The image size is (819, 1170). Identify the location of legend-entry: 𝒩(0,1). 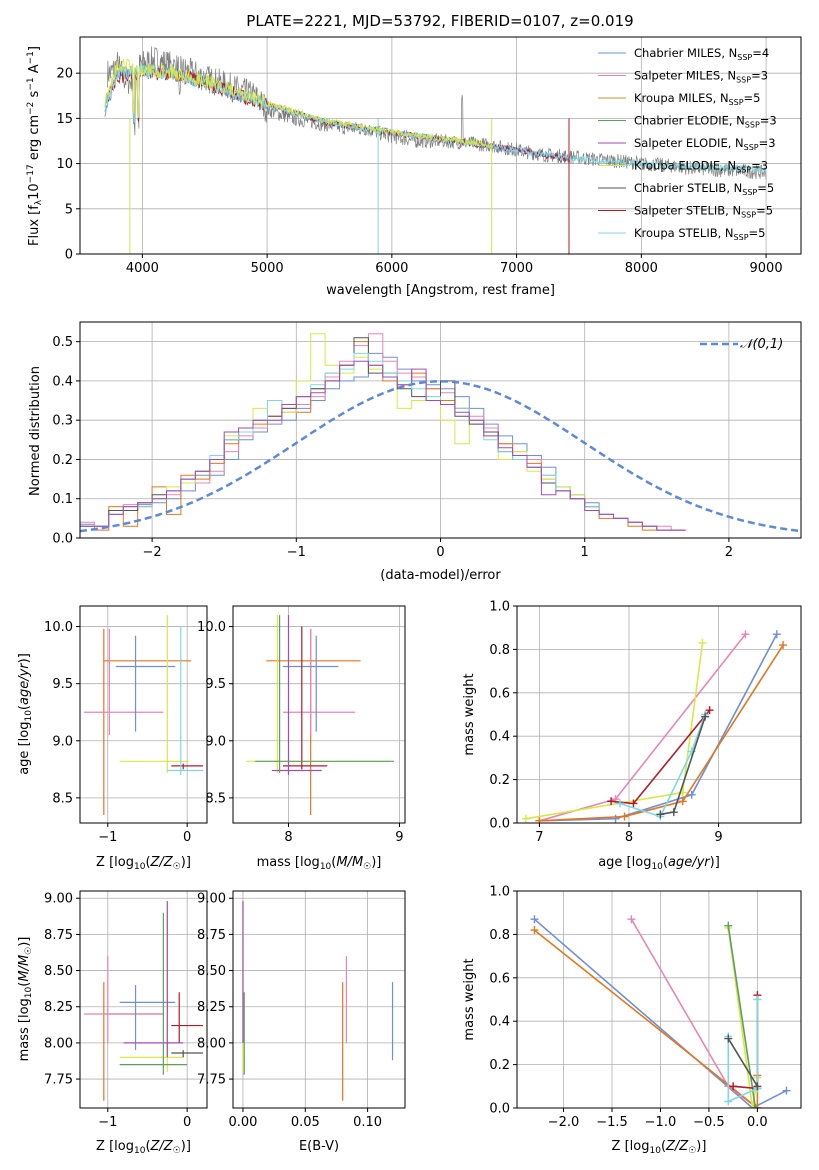
(761, 344).